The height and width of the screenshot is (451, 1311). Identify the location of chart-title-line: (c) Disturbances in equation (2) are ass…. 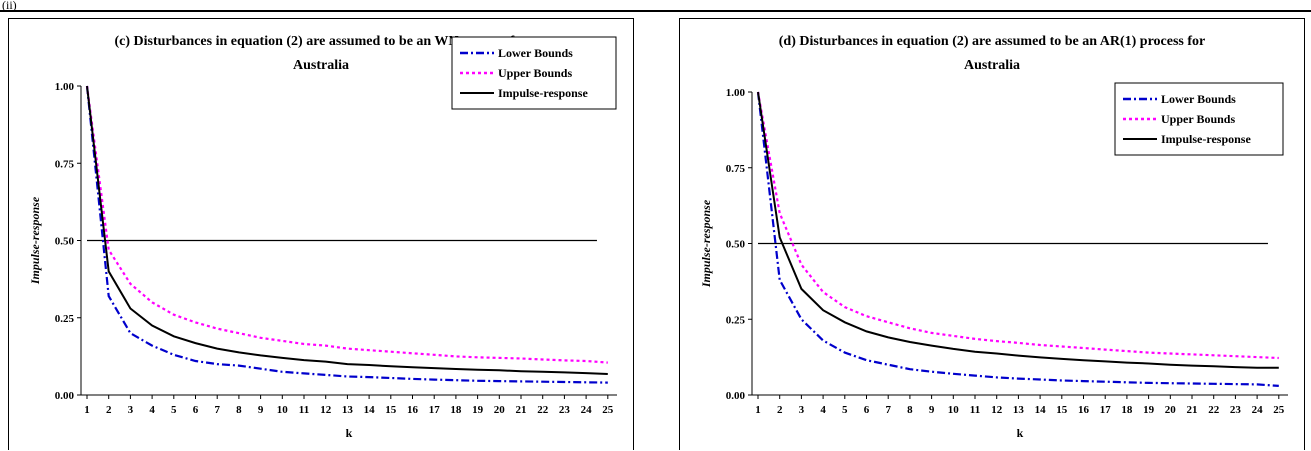
(321, 41).